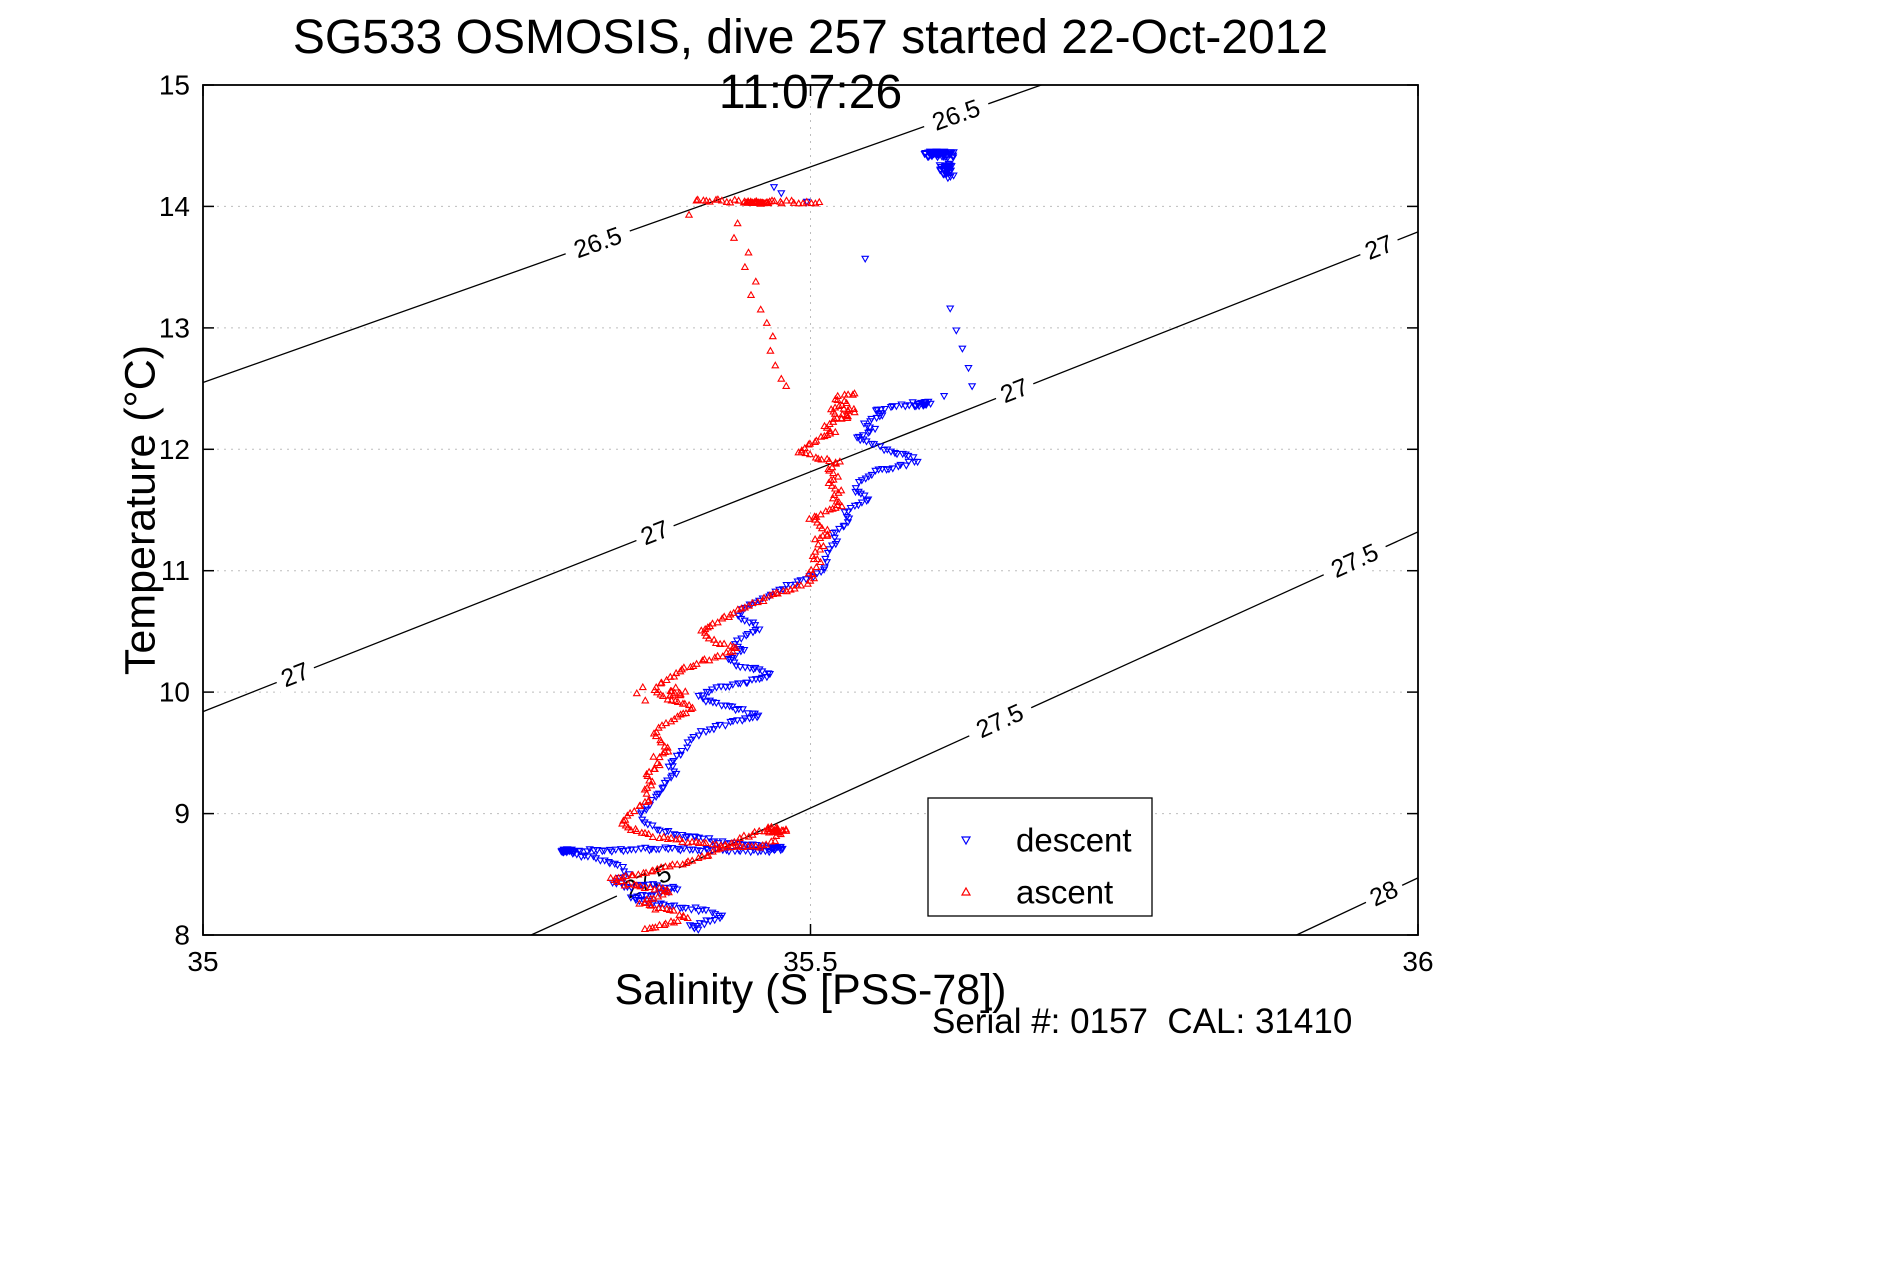 This screenshot has height=1262, width=1891. Describe the element at coordinates (810, 961) in the screenshot. I see `x-tick-label: 35.5` at that location.